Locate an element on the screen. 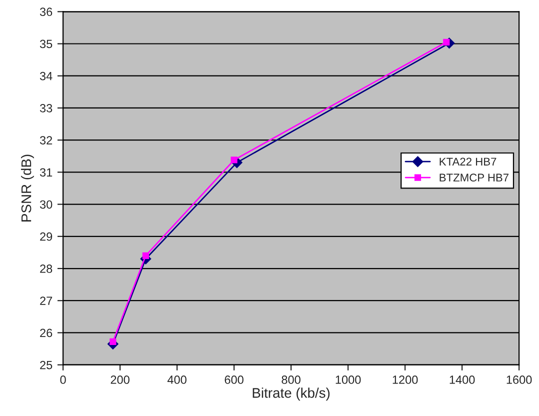 The width and height of the screenshot is (539, 416). x-tick-label: 600 is located at coordinates (234, 380).